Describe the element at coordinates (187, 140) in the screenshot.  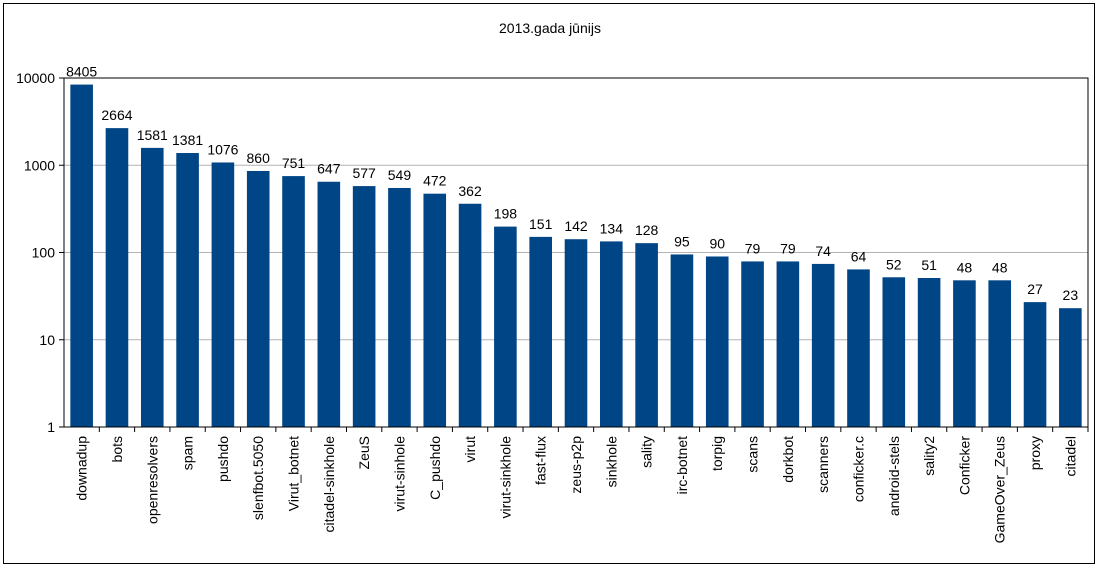
I see `data-label: 1381` at that location.